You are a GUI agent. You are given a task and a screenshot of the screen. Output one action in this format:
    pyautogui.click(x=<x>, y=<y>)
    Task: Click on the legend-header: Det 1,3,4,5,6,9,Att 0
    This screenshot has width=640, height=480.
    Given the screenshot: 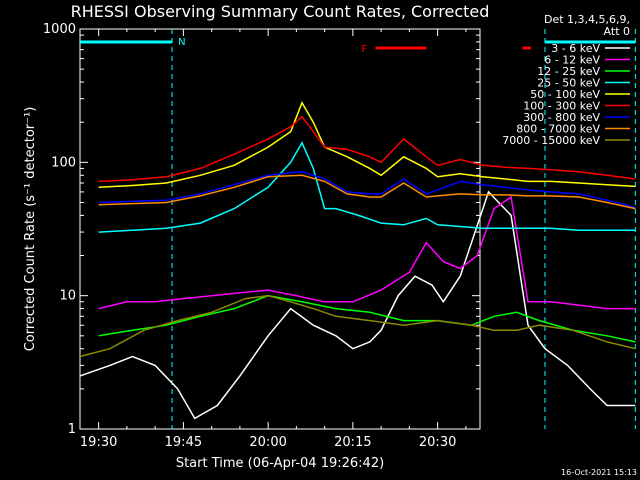 What is the action you would take?
    pyautogui.click(x=587, y=25)
    